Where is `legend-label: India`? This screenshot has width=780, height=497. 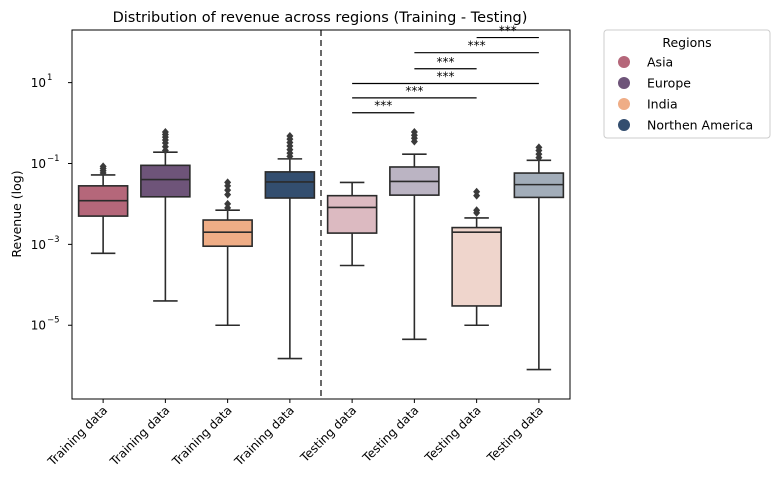 legend-label: India is located at coordinates (662, 104).